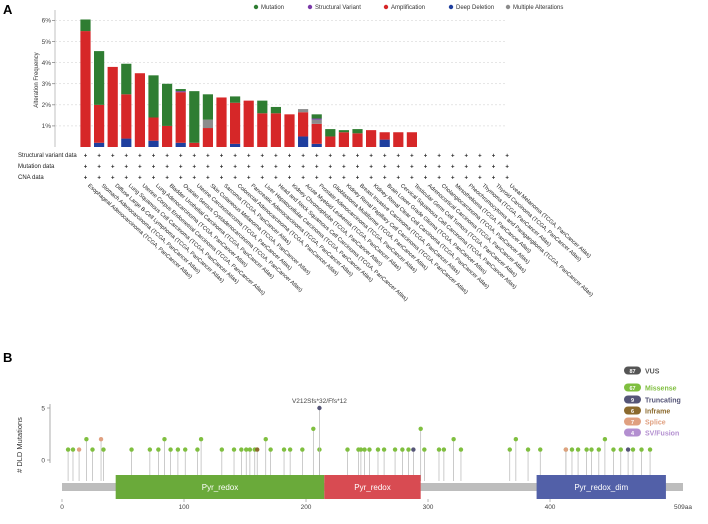 This screenshot has width=708, height=524. Describe the element at coordinates (386, 7) in the screenshot. I see `legend-swatch-amplification` at that location.